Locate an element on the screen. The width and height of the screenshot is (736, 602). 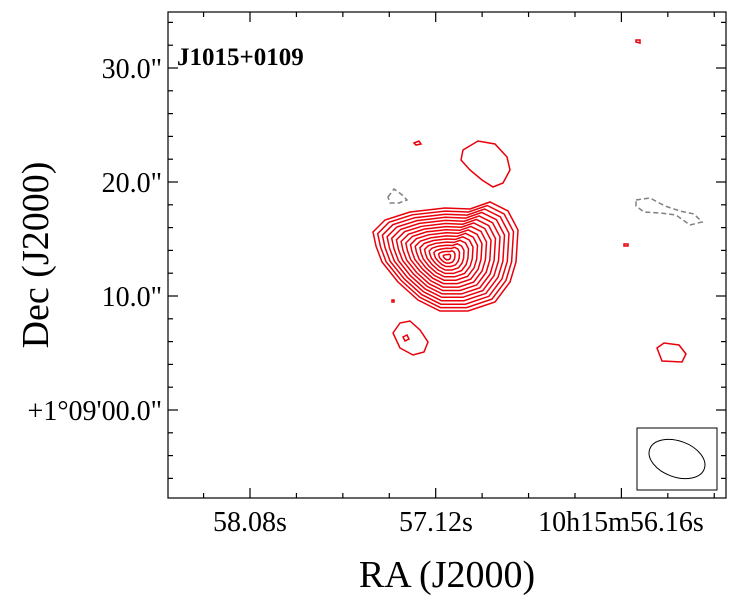
beam-inset-box is located at coordinates (677, 459).